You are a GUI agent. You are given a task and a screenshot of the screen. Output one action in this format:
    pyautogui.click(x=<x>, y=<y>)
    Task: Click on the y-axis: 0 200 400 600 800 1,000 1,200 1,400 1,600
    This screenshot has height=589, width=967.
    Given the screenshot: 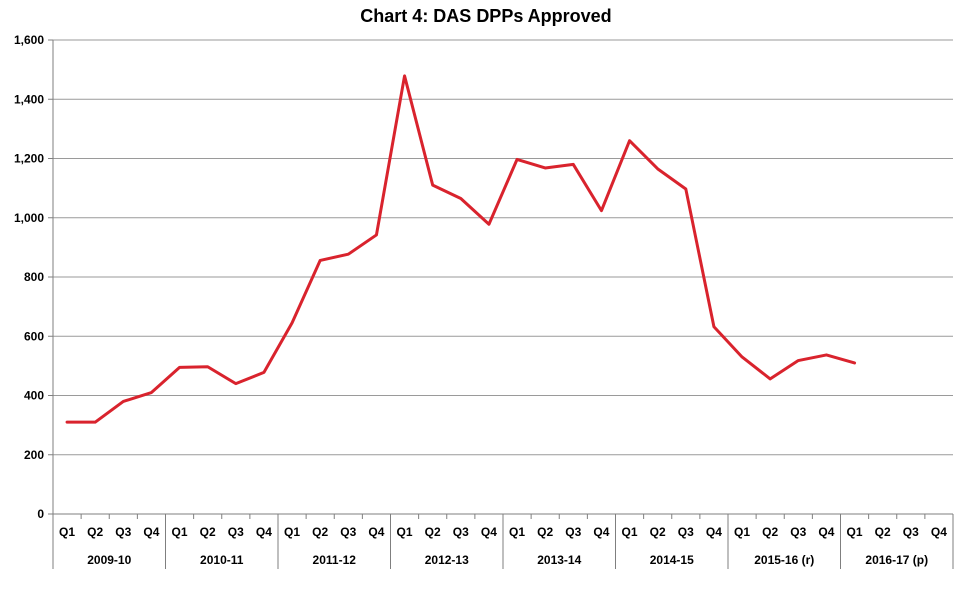 What is the action you would take?
    pyautogui.click(x=34, y=277)
    